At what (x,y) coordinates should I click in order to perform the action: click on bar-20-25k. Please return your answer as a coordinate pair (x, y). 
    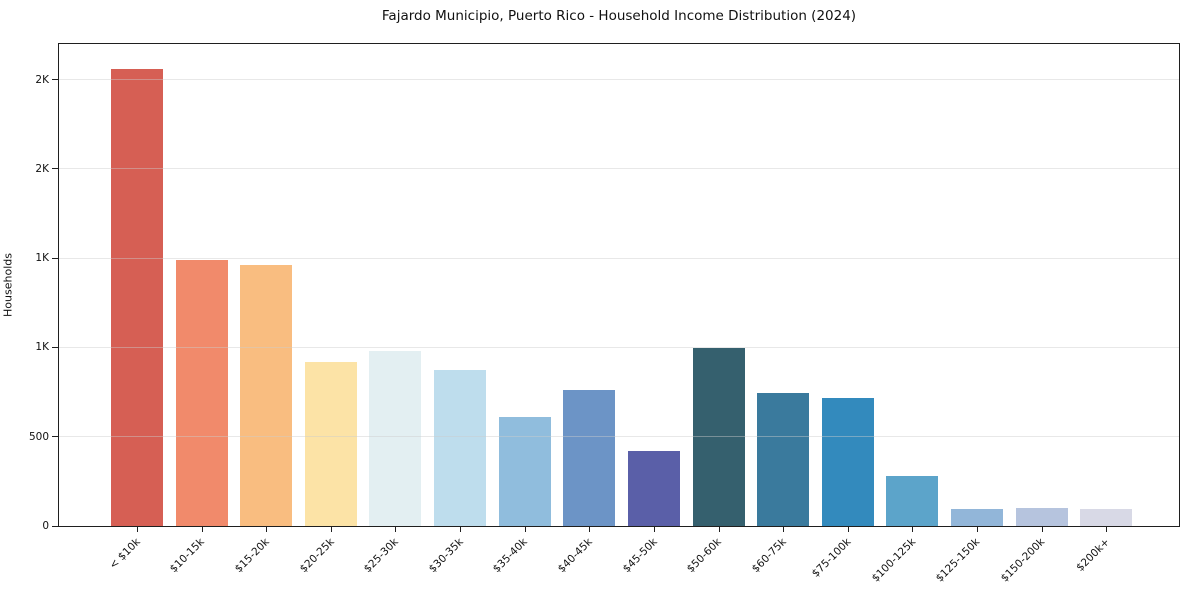
    Looking at the image, I should click on (330, 443).